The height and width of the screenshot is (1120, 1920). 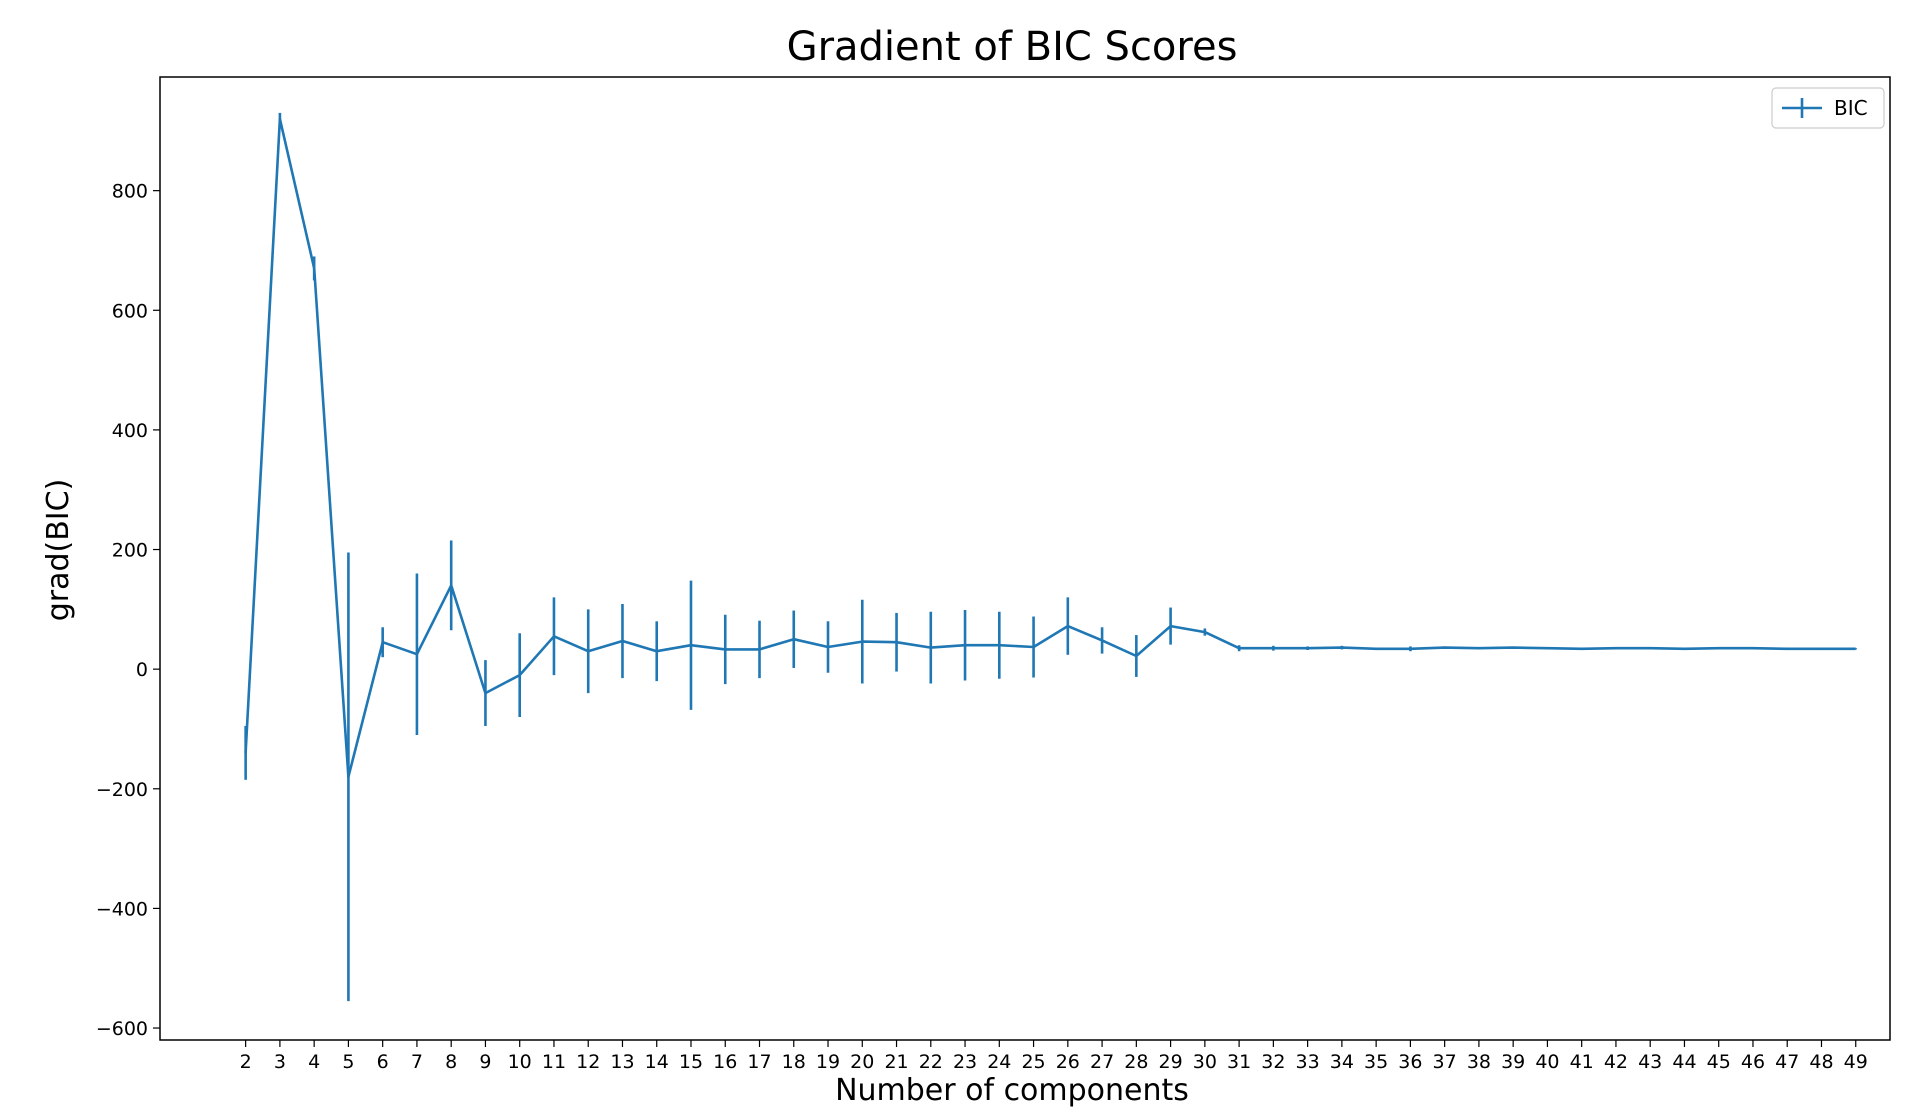 I want to click on x-tick-label: 19, so click(x=828, y=1062).